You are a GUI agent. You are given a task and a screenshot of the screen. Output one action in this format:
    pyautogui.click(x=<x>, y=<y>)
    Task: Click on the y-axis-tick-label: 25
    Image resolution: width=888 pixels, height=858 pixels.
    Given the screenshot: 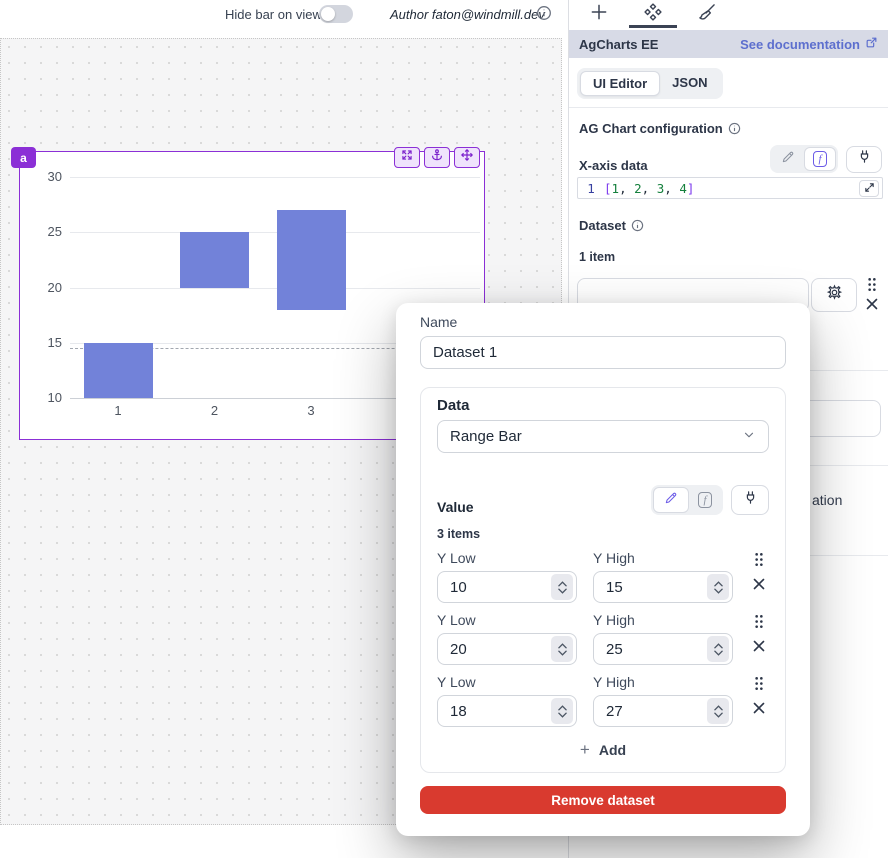 What is the action you would take?
    pyautogui.click(x=54, y=232)
    